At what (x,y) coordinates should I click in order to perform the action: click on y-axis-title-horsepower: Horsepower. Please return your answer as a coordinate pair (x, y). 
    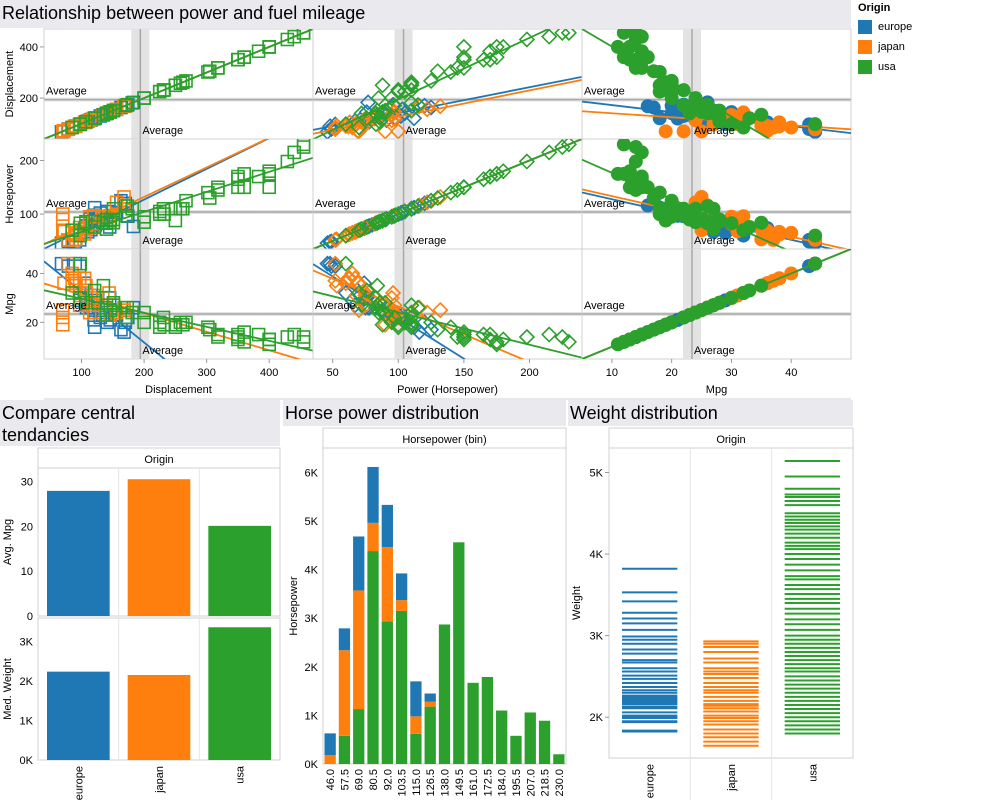
    Looking at the image, I should click on (10, 194).